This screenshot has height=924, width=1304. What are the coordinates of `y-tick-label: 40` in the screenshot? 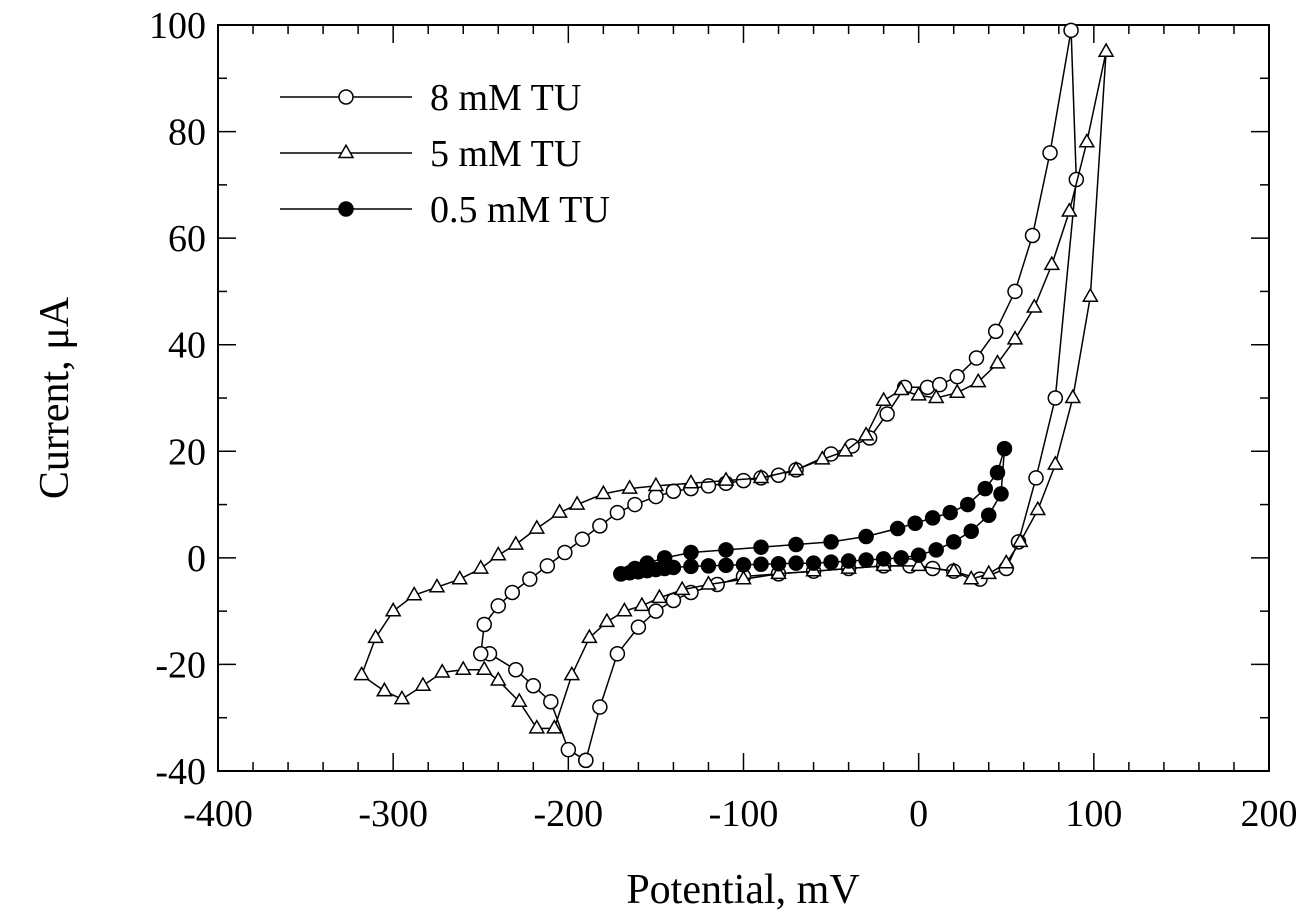 It's located at (187, 346).